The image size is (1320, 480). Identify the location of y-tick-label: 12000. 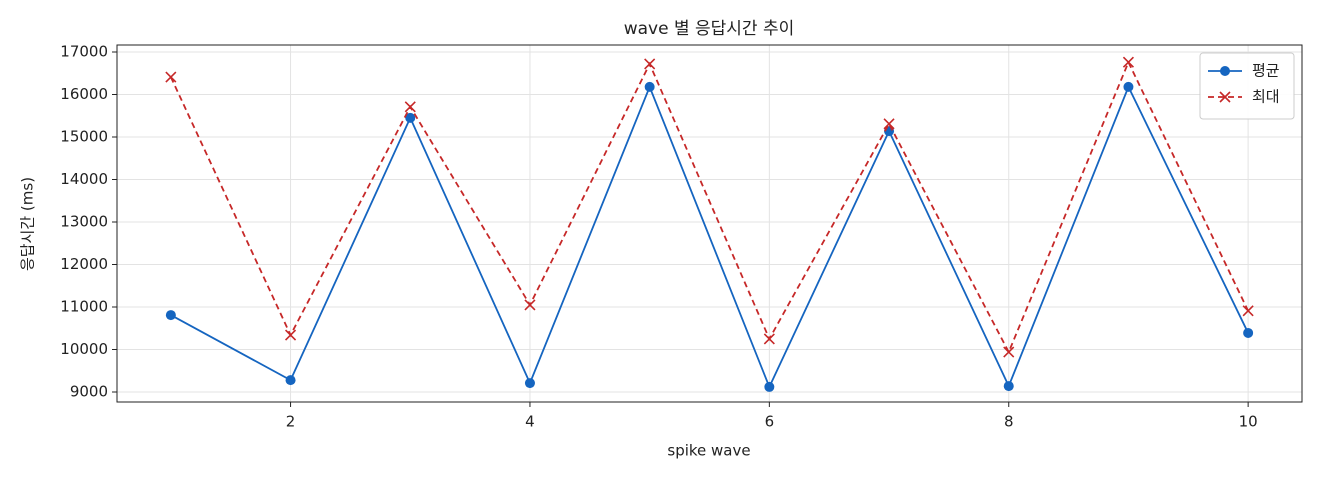
(84, 264).